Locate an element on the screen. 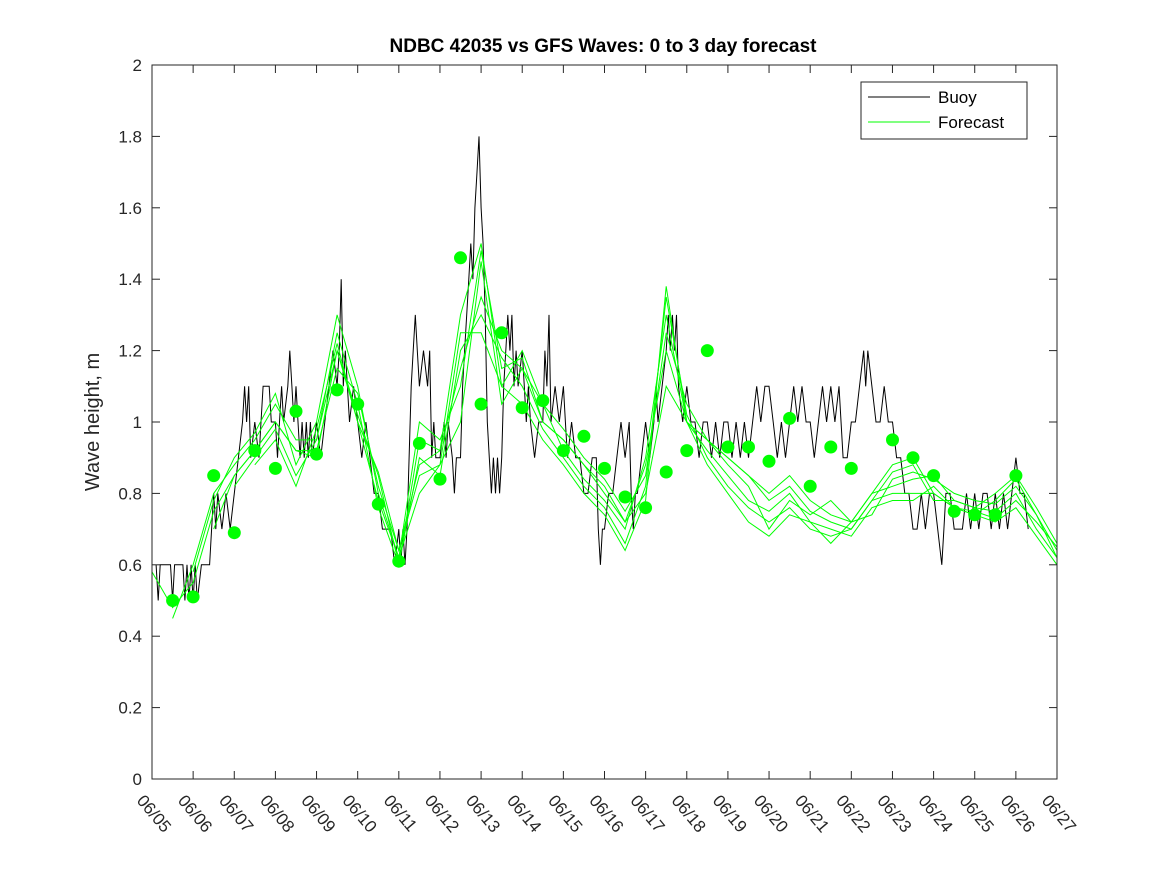 The width and height of the screenshot is (1167, 875). x-tick-label: 06/20 is located at coordinates (771, 813).